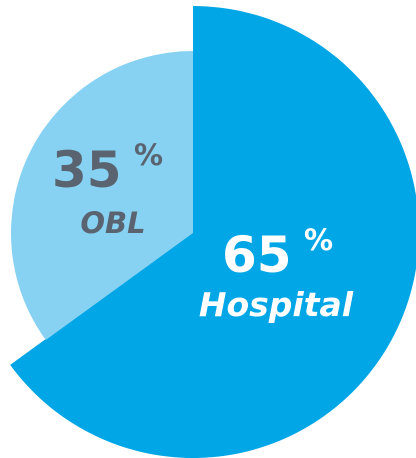 This screenshot has height=458, width=416. Describe the element at coordinates (276, 304) in the screenshot. I see `hospital-slice-label: Hospital` at that location.